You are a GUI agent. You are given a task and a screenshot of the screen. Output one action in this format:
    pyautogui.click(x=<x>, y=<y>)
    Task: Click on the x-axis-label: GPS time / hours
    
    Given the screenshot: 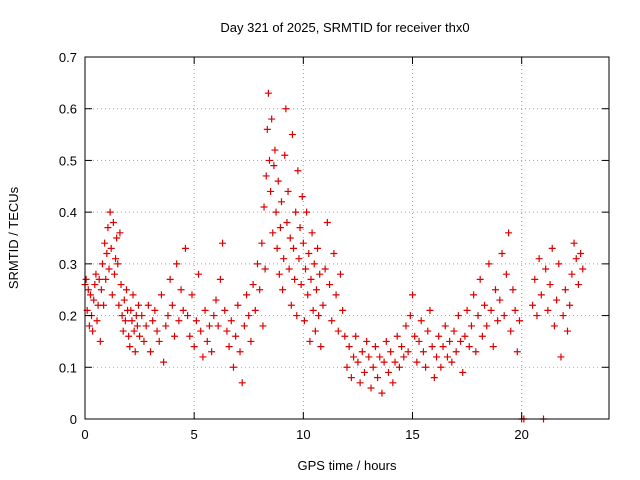 What is the action you would take?
    pyautogui.click(x=347, y=465)
    